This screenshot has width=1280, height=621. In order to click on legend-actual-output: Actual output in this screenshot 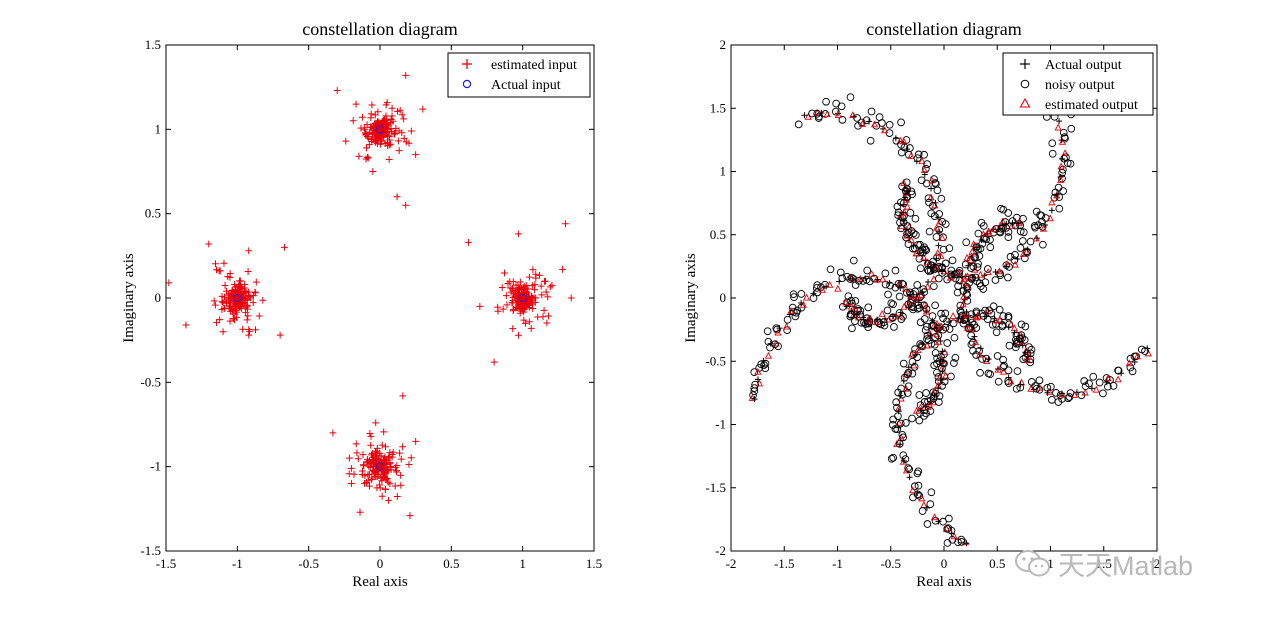, I will do `click(1083, 65)`.